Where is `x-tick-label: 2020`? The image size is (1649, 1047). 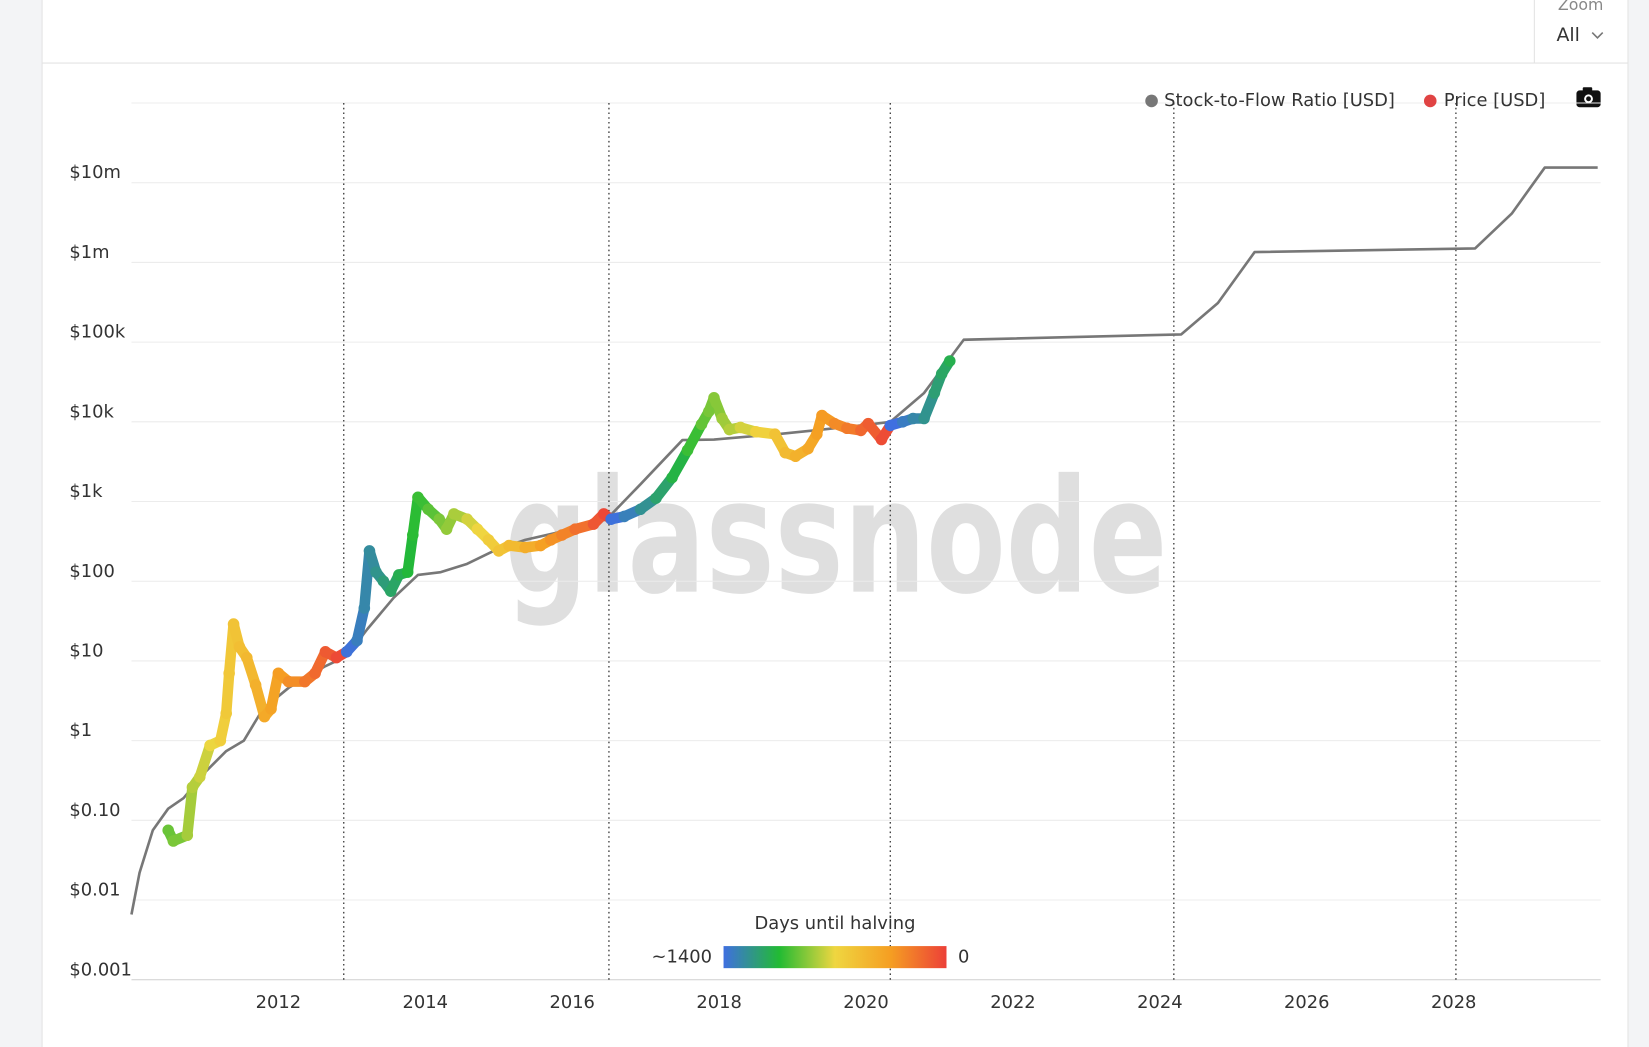
x-tick-label: 2020 is located at coordinates (865, 1002).